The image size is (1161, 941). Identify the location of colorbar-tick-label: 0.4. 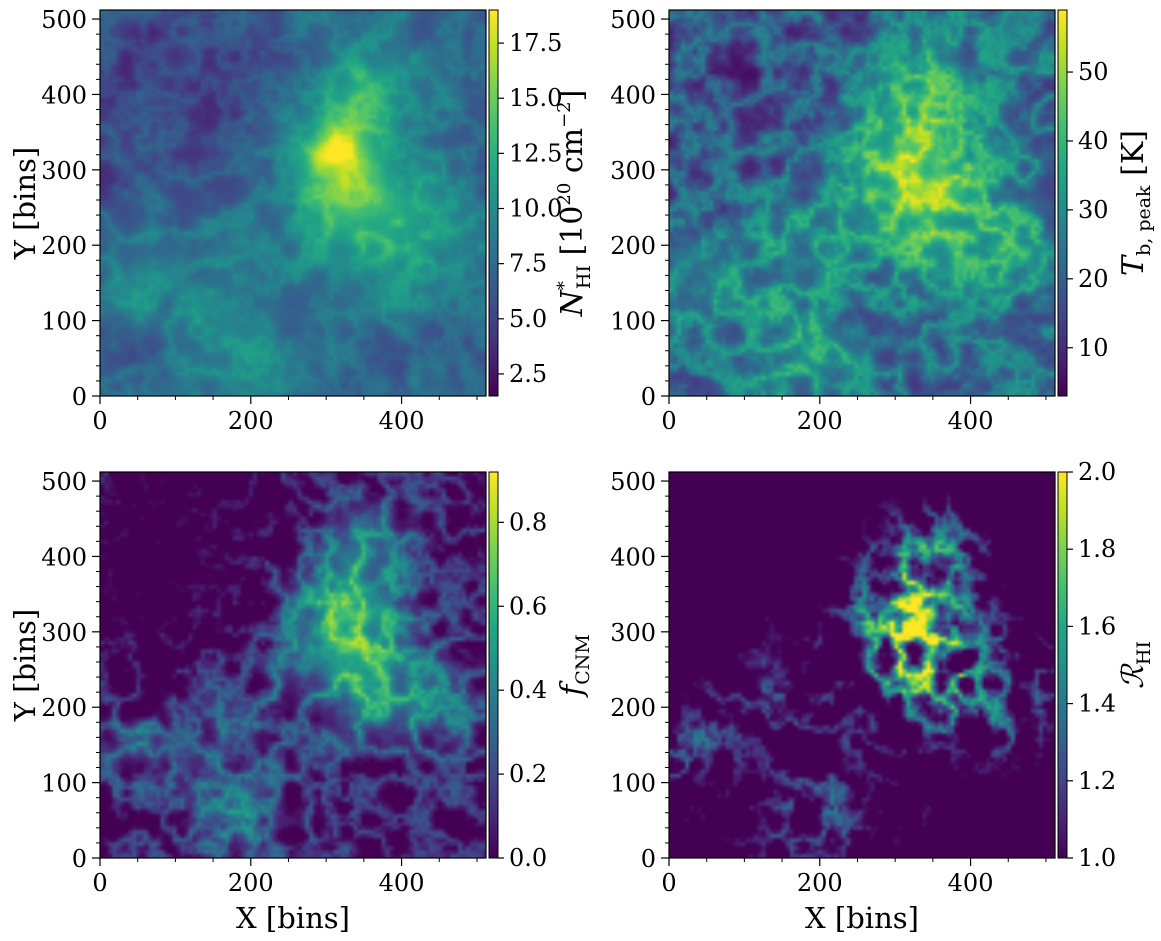
(528, 690).